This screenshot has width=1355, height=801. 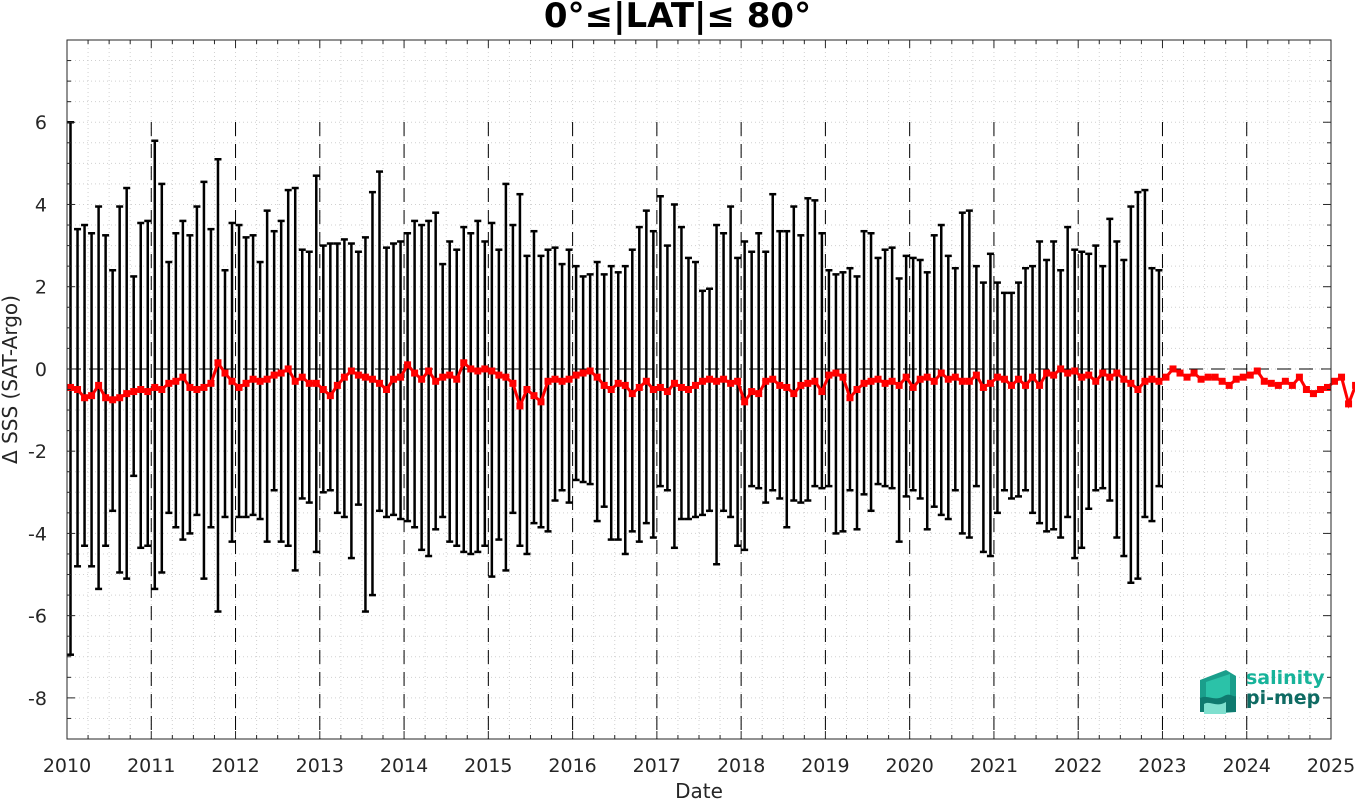 I want to click on y-tick-labels: -8 -6 -4 -2 0 2 4 6, so click(x=37, y=411).